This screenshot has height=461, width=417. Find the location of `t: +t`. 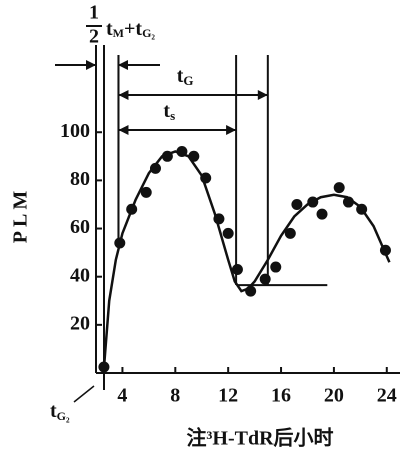

t: +t is located at coordinates (133, 29).